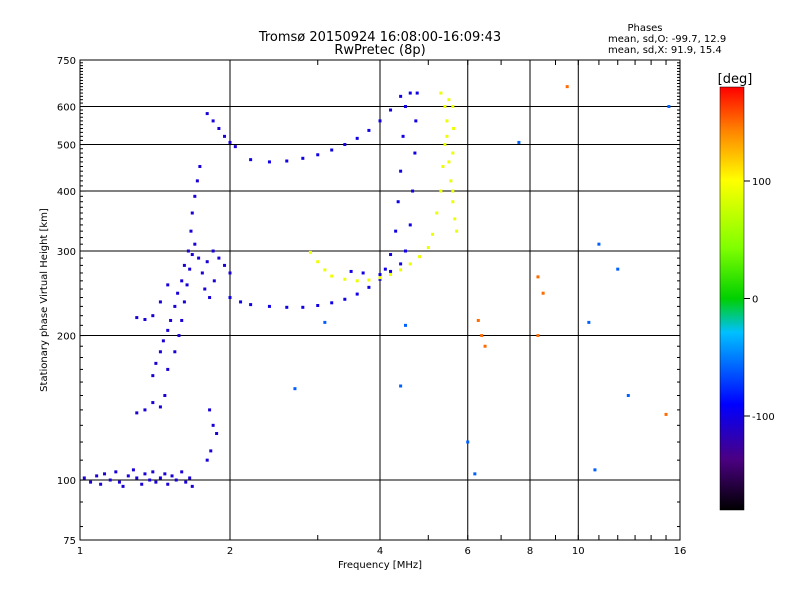 The height and width of the screenshot is (600, 800). I want to click on colorbar, so click(732, 298).